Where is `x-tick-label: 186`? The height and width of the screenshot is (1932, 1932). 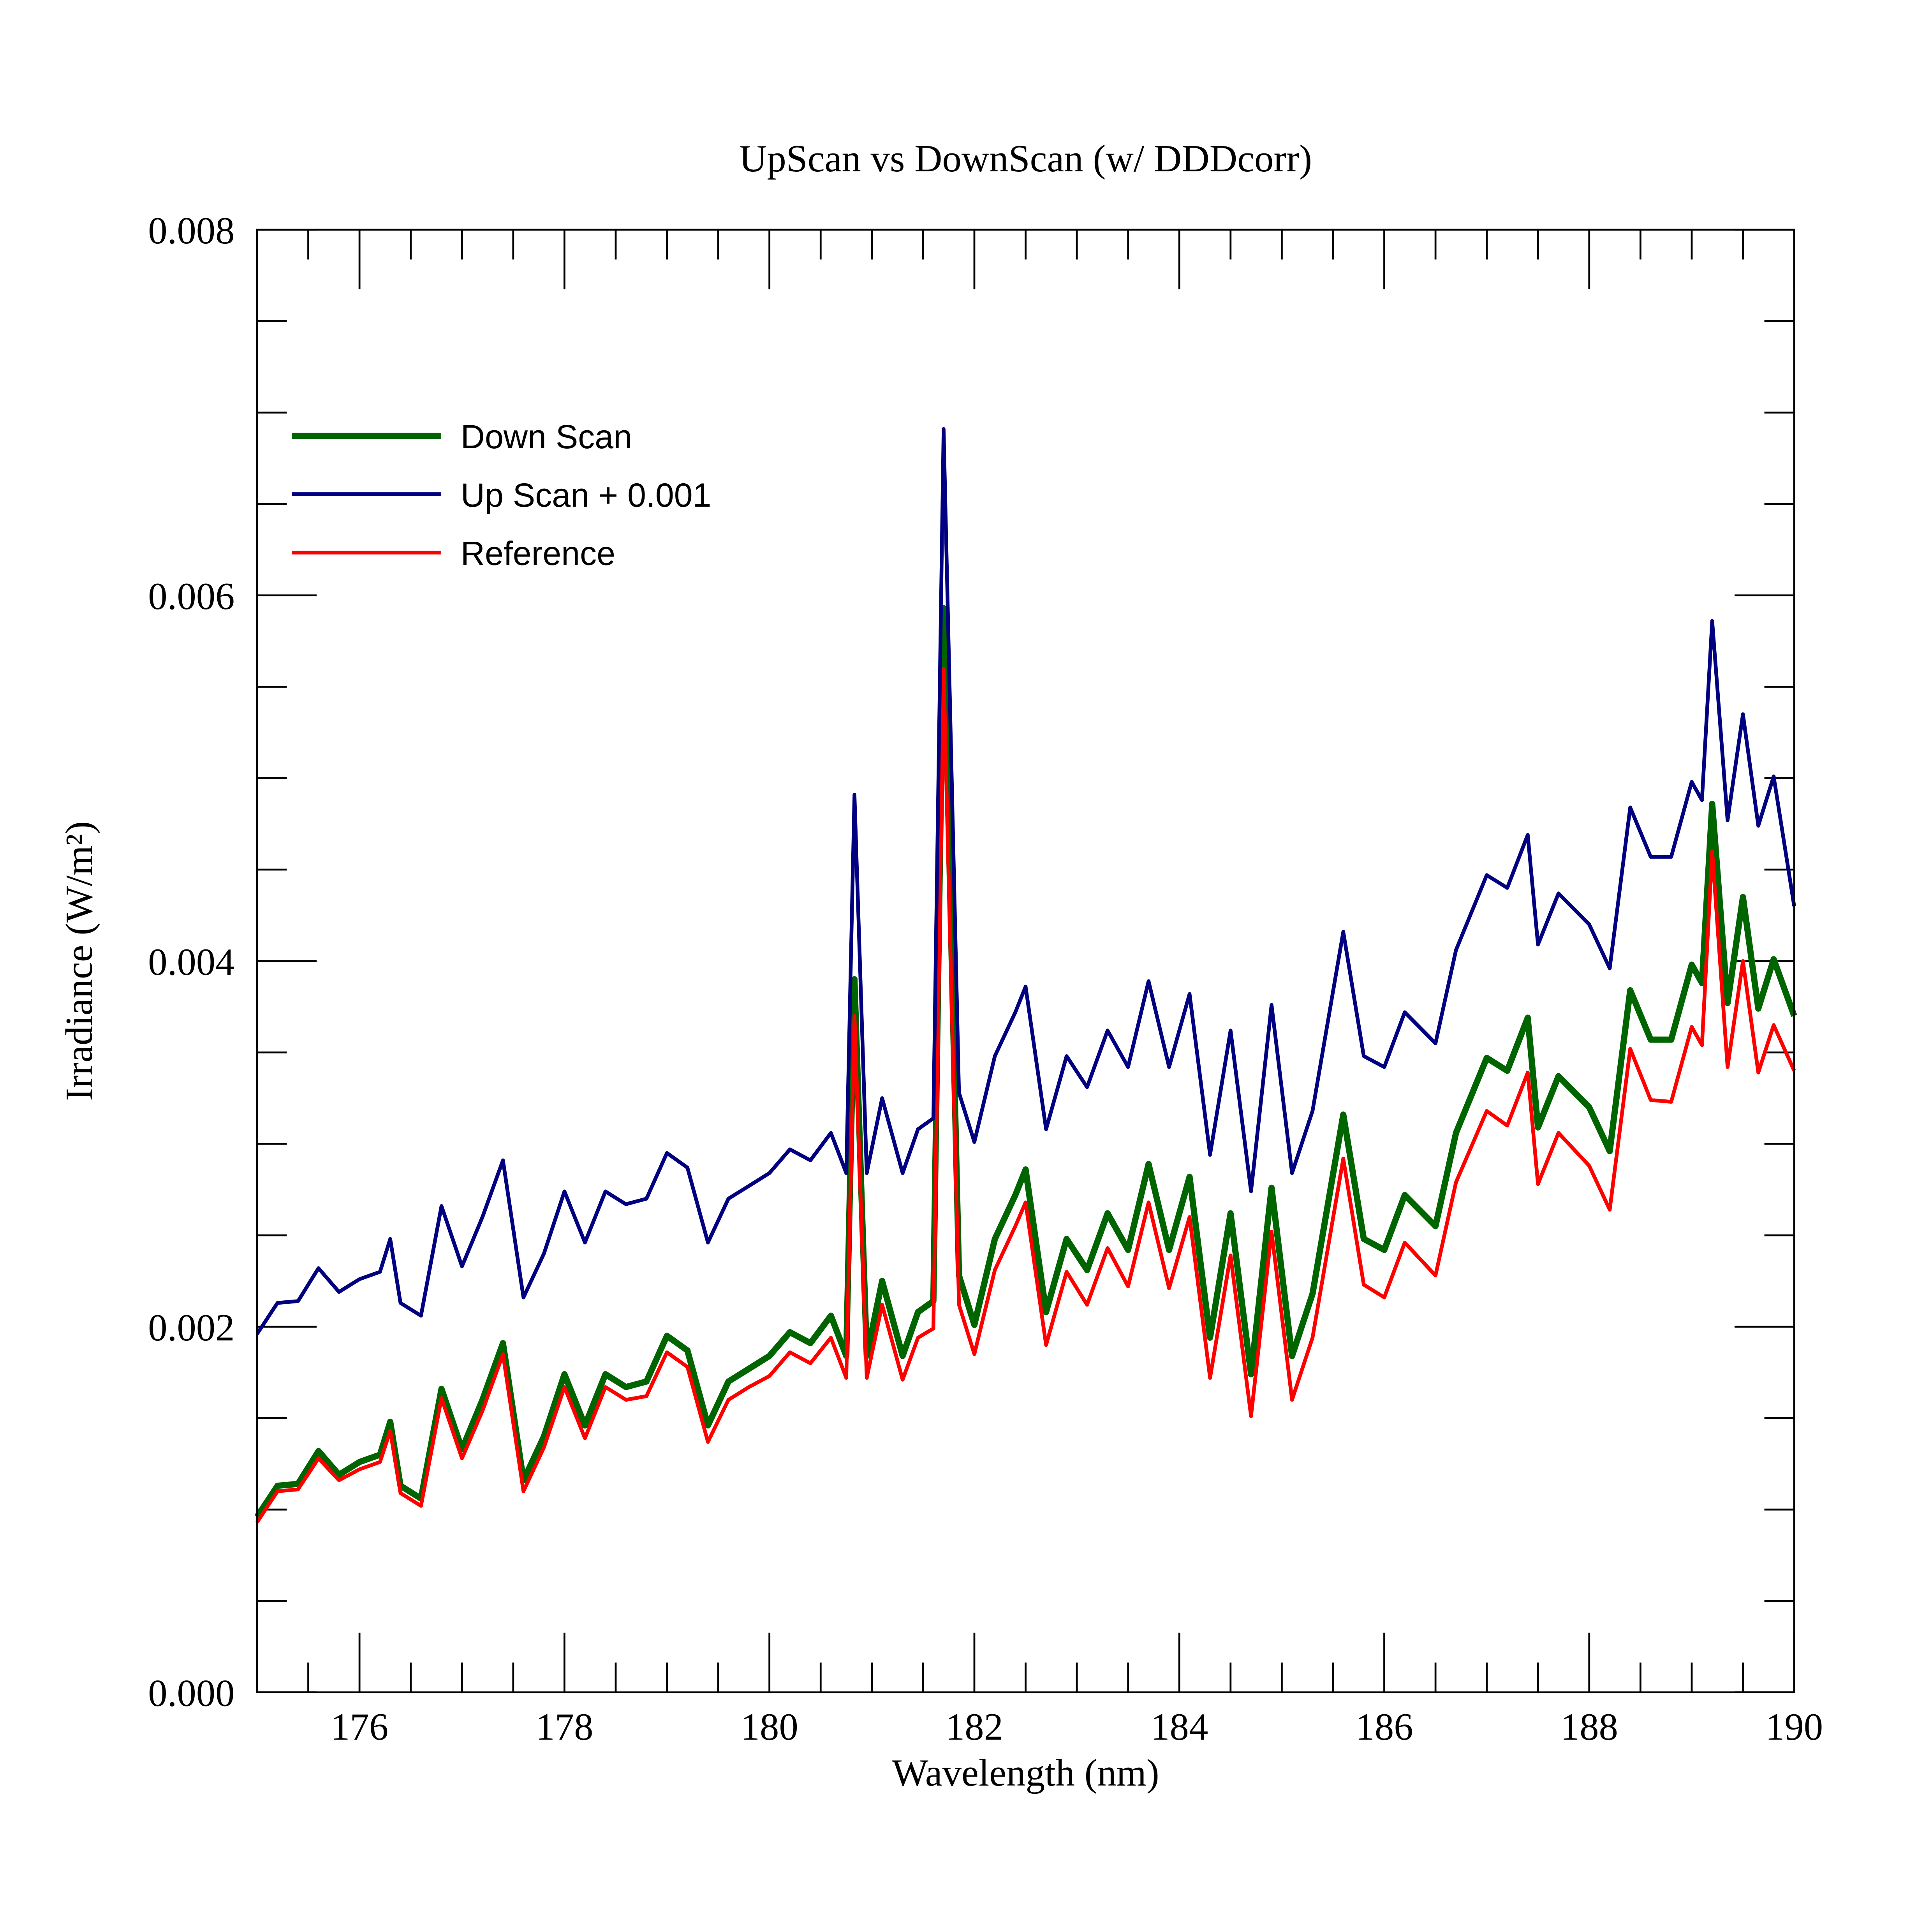 x-tick-label: 186 is located at coordinates (1384, 1727).